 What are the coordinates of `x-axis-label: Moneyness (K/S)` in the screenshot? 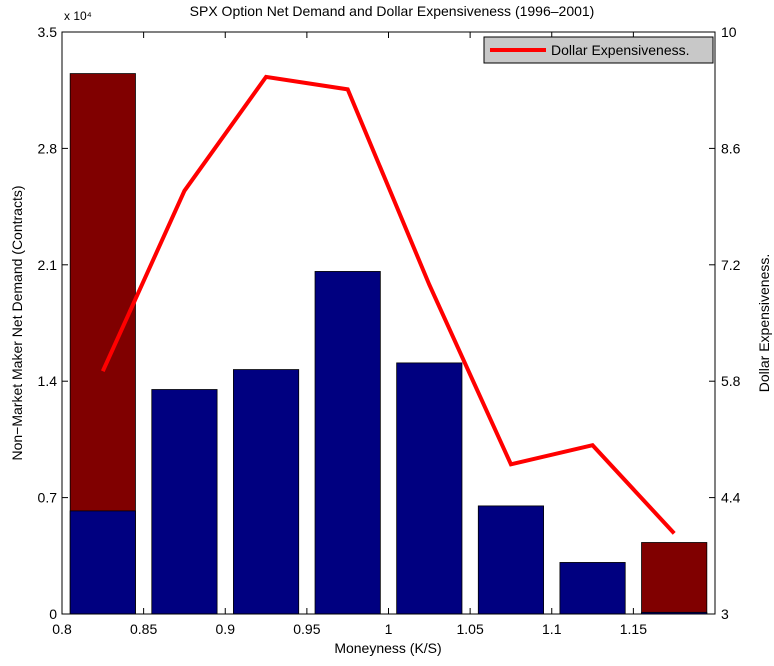 It's located at (387, 648).